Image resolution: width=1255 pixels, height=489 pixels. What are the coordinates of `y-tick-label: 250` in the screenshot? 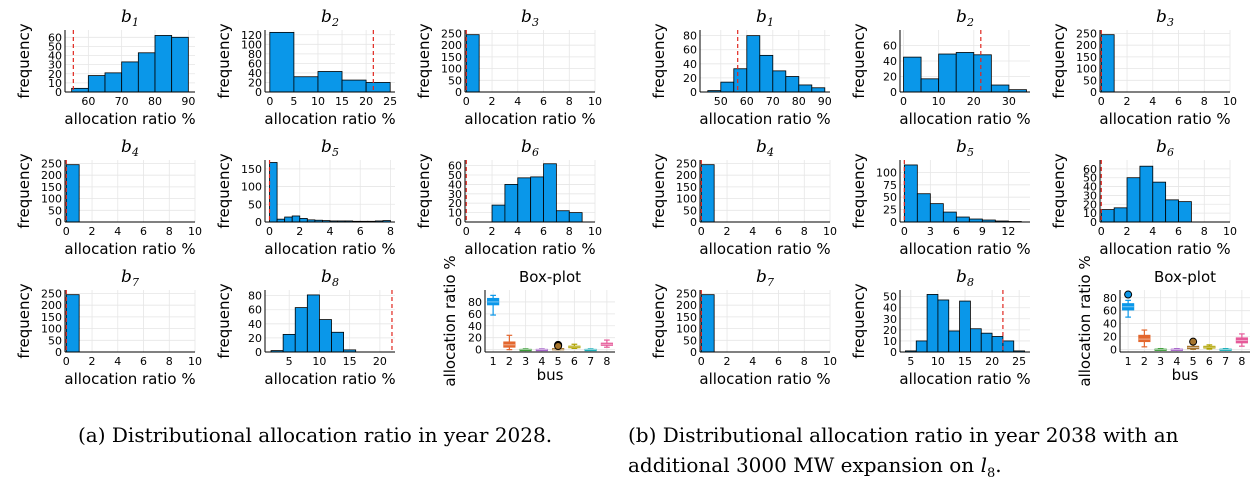 It's located at (51, 294).